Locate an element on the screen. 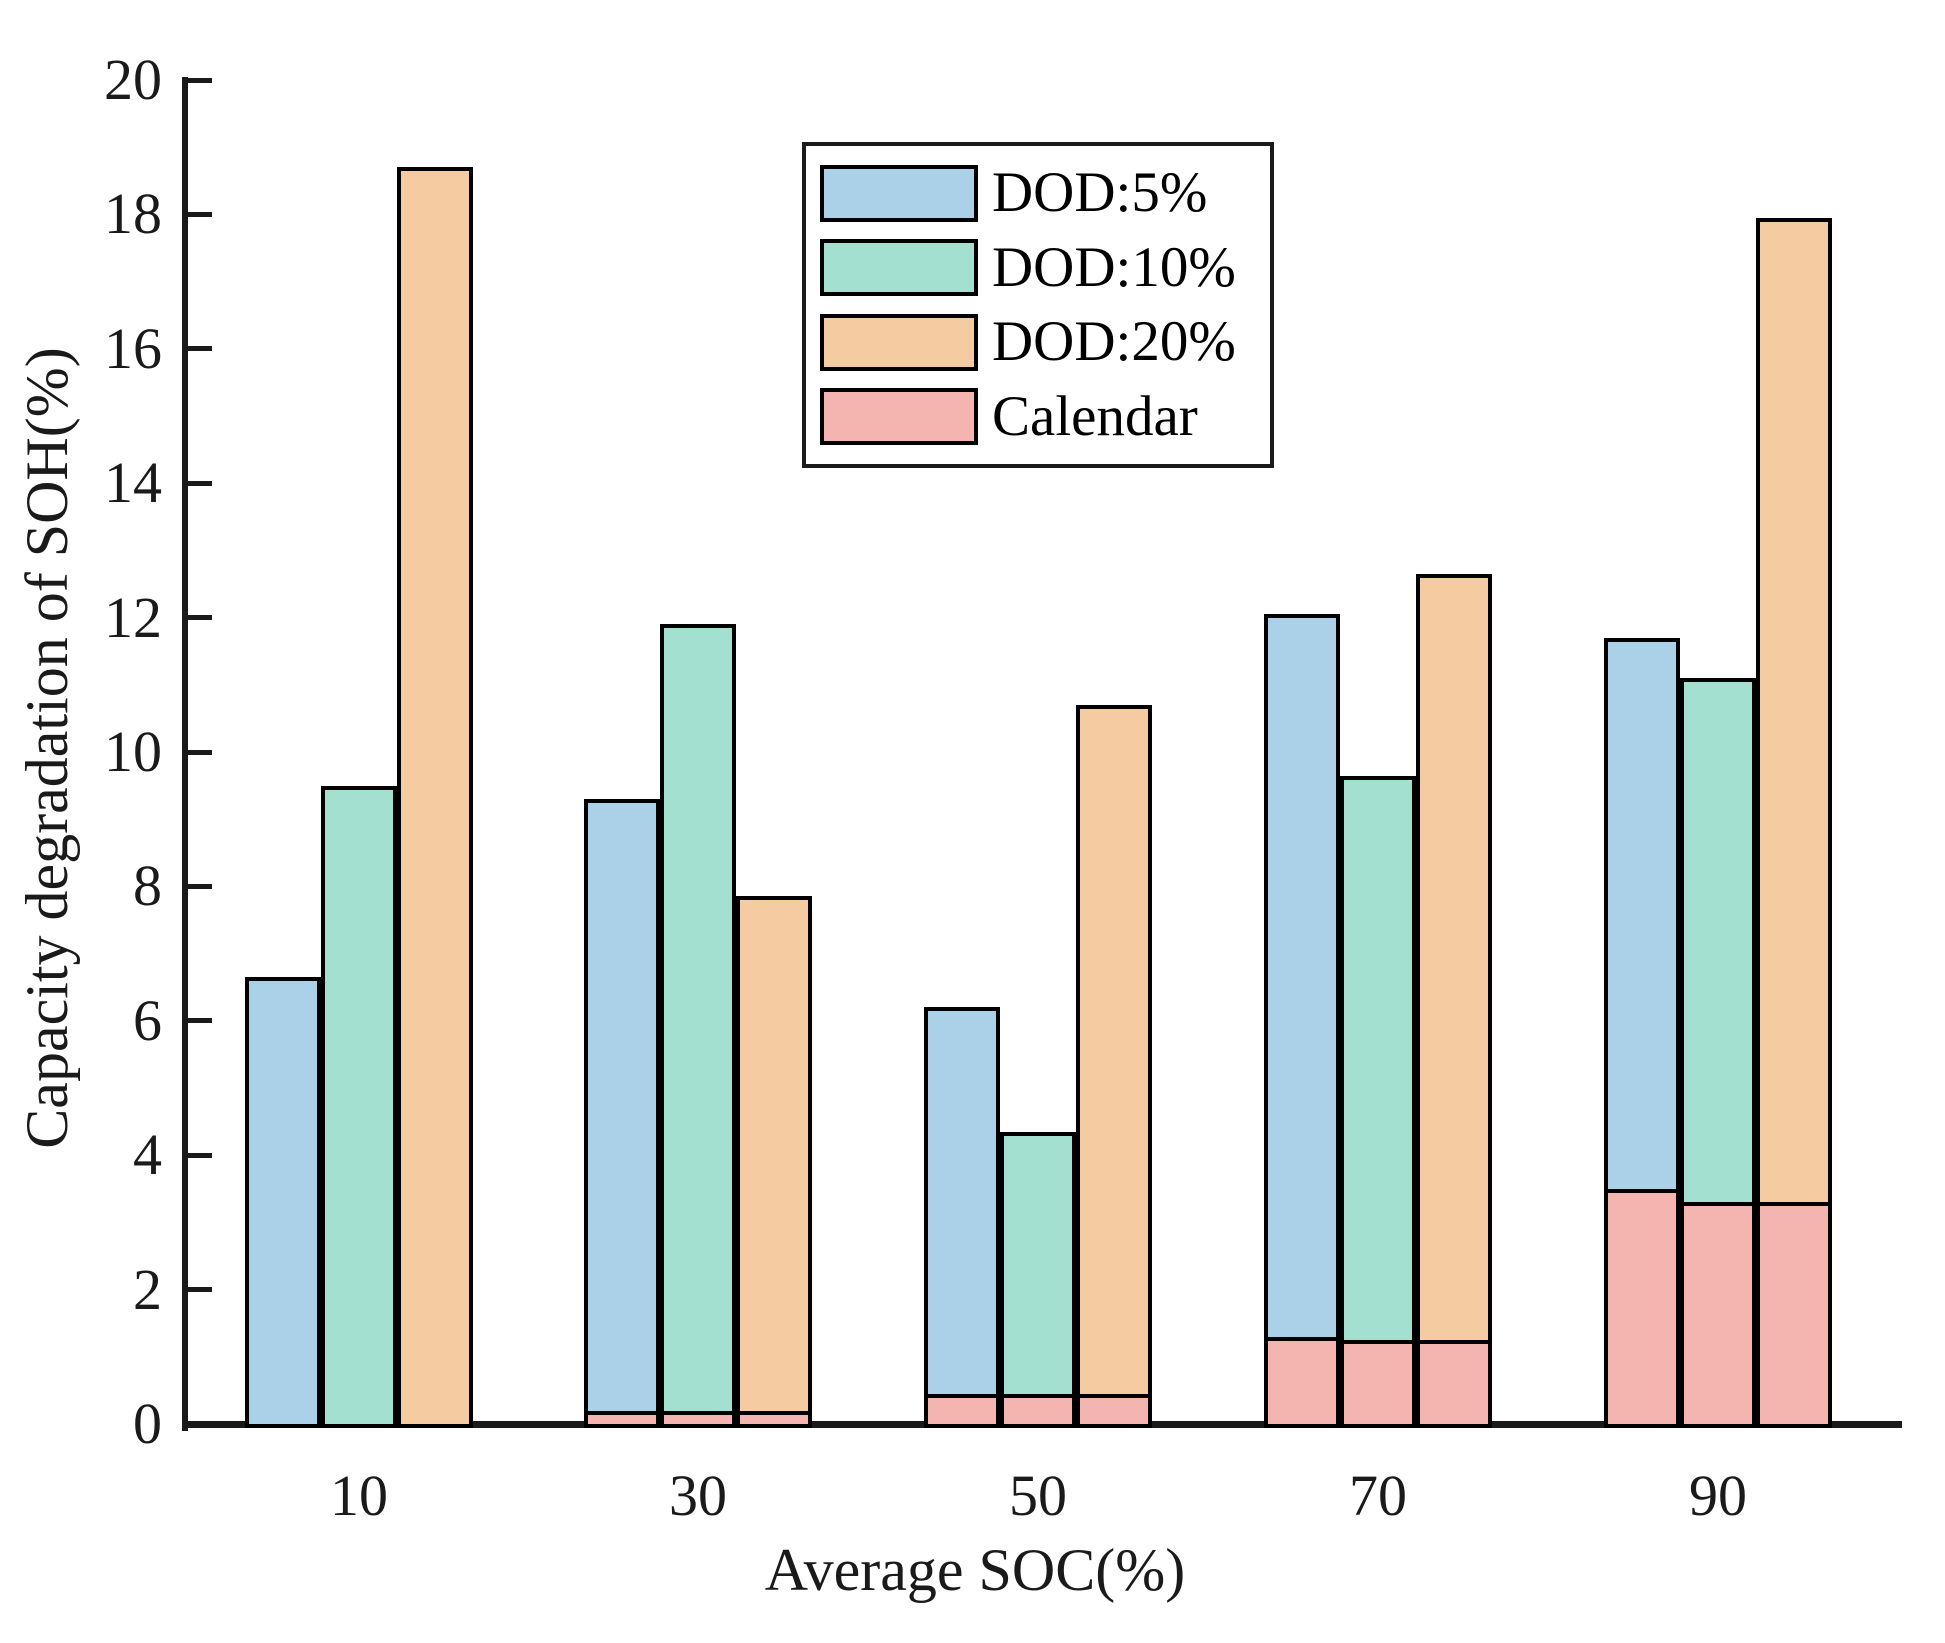 The height and width of the screenshot is (1643, 1945). y-tick-label: 2 is located at coordinates (147, 1289).